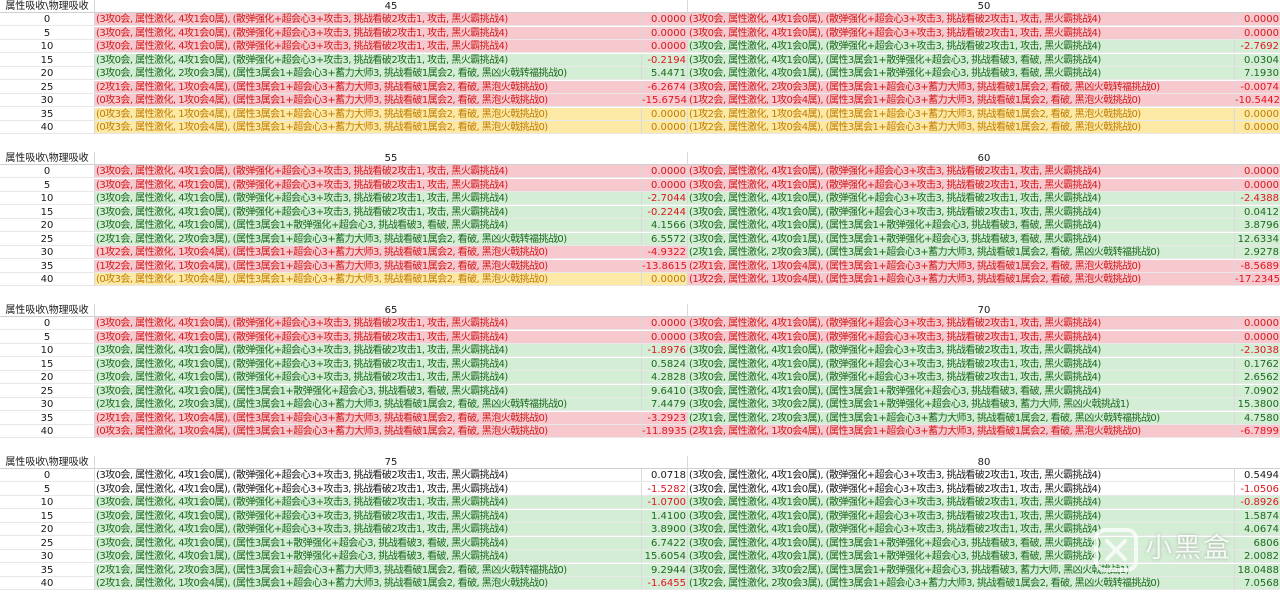 This screenshot has width=1280, height=604. What do you see at coordinates (1257, 418) in the screenshot?
I see `value-cell: 4.7580` at bounding box center [1257, 418].